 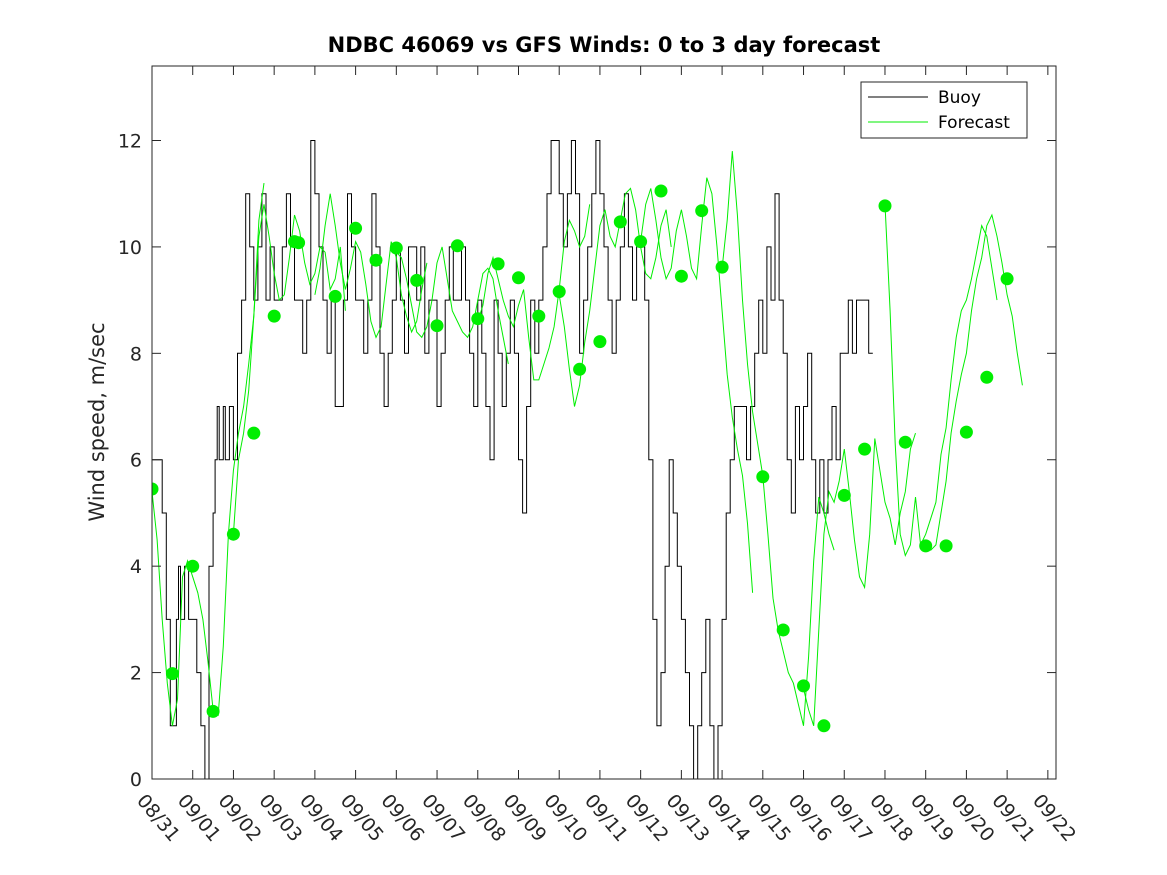 I want to click on y-tick-label: 12, so click(x=130, y=141).